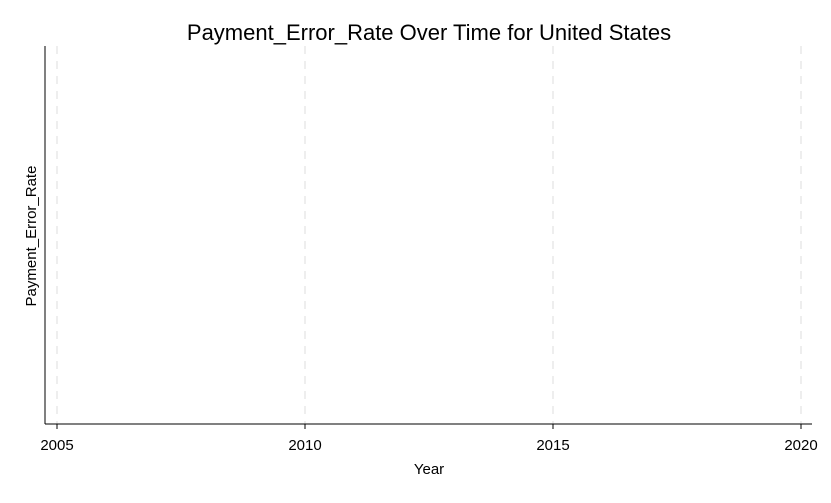 Image resolution: width=831 pixels, height=503 pixels. I want to click on x-tick-label: 2010, so click(304, 445).